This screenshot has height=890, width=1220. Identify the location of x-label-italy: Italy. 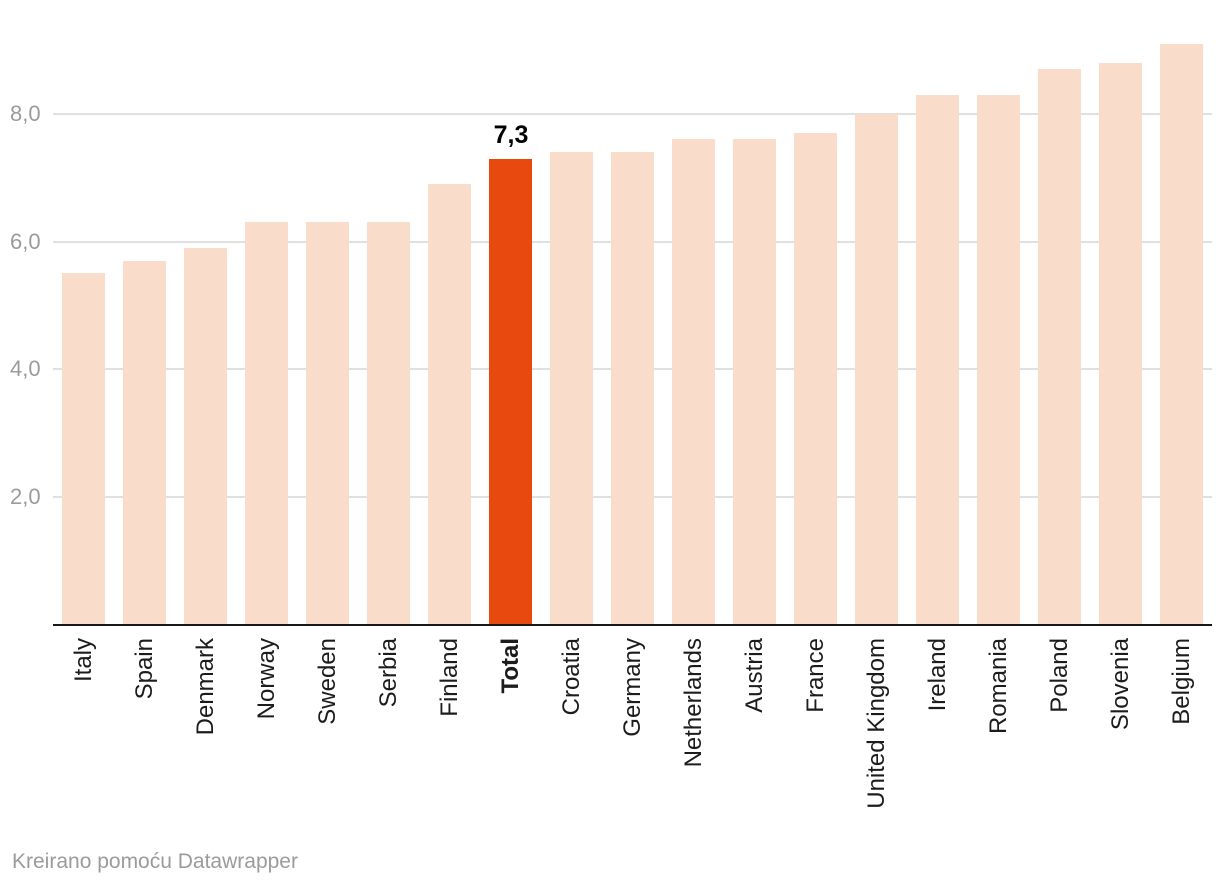
(83, 660).